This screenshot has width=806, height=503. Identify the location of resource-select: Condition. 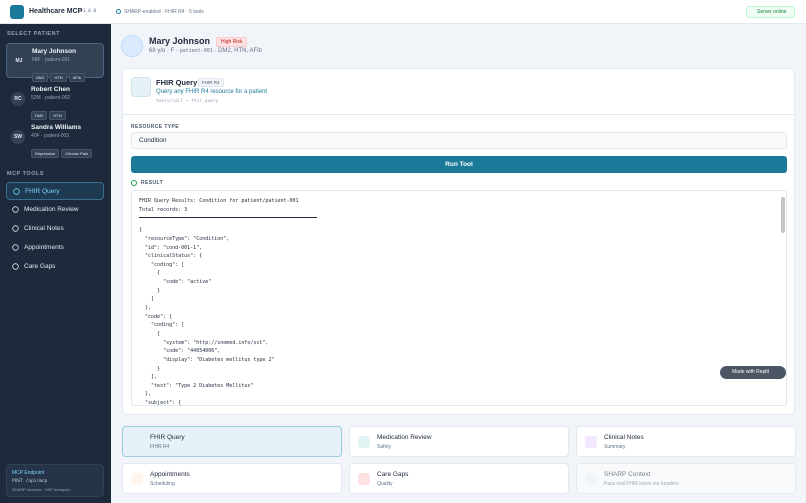
(459, 140).